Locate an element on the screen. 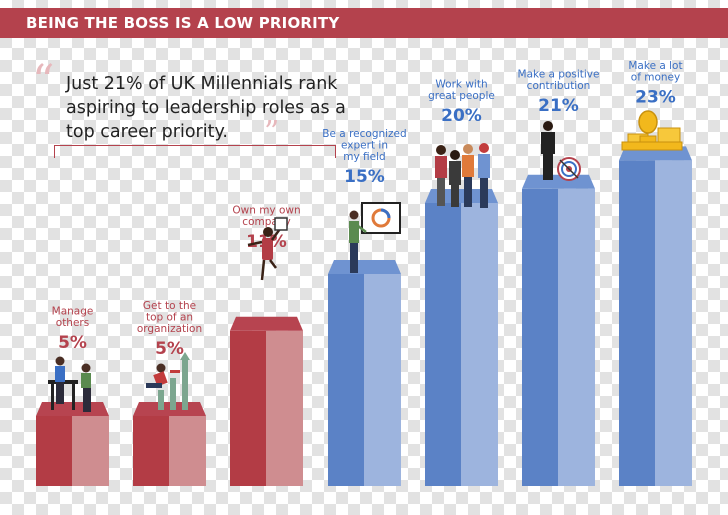 The width and height of the screenshot is (728, 515). category-label-6-line-1: Make a positive is located at coordinates (559, 74).